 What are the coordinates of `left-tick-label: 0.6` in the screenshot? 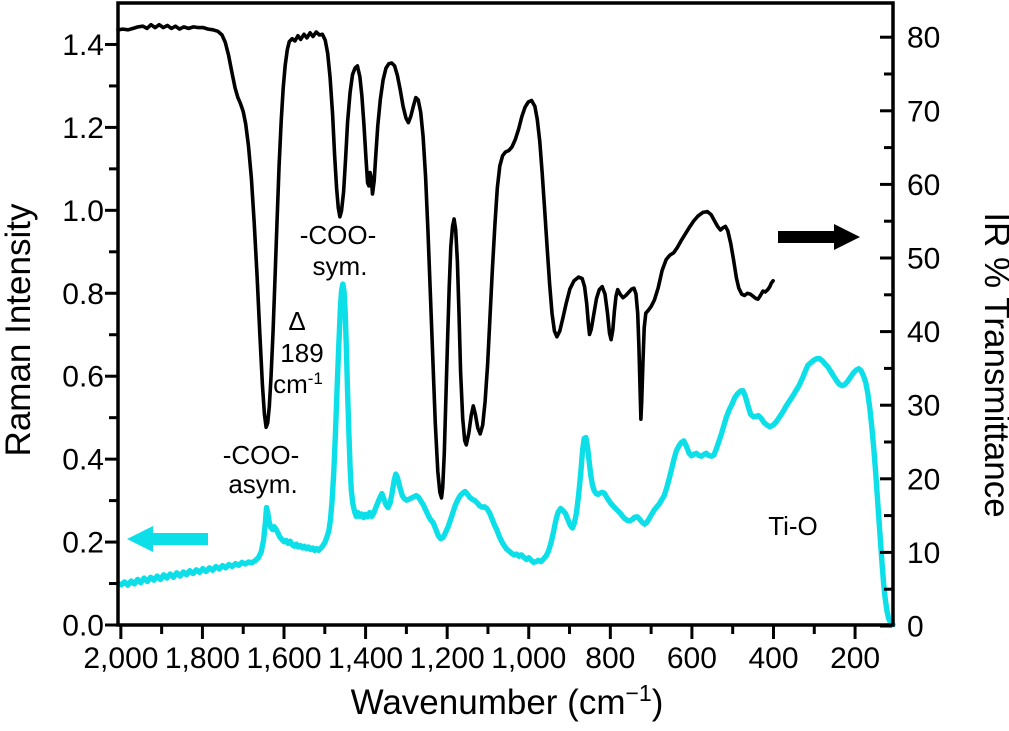 It's located at (83, 377).